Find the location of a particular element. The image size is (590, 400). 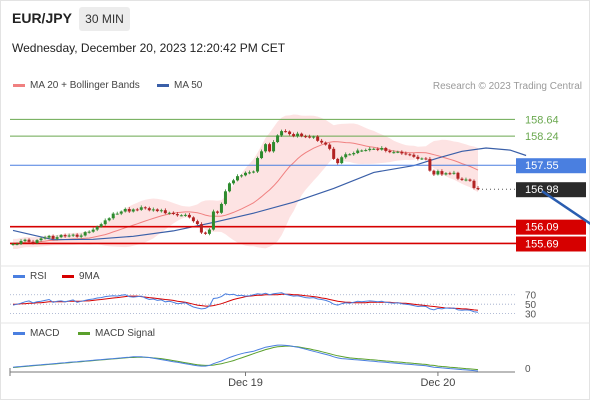

x-tick-label: Dec 20 is located at coordinates (437, 383).